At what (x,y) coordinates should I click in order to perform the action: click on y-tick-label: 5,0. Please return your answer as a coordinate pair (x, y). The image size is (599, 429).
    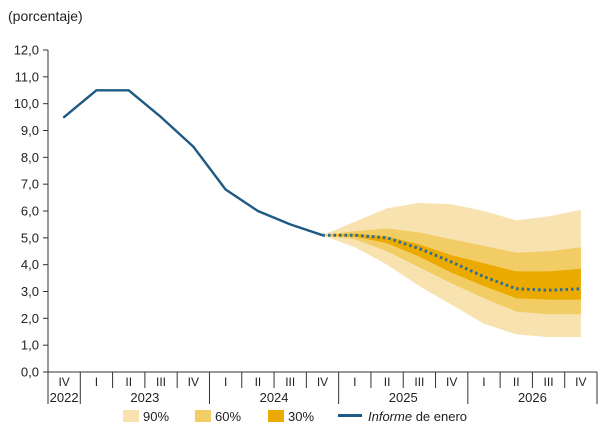
    Looking at the image, I should click on (30, 237).